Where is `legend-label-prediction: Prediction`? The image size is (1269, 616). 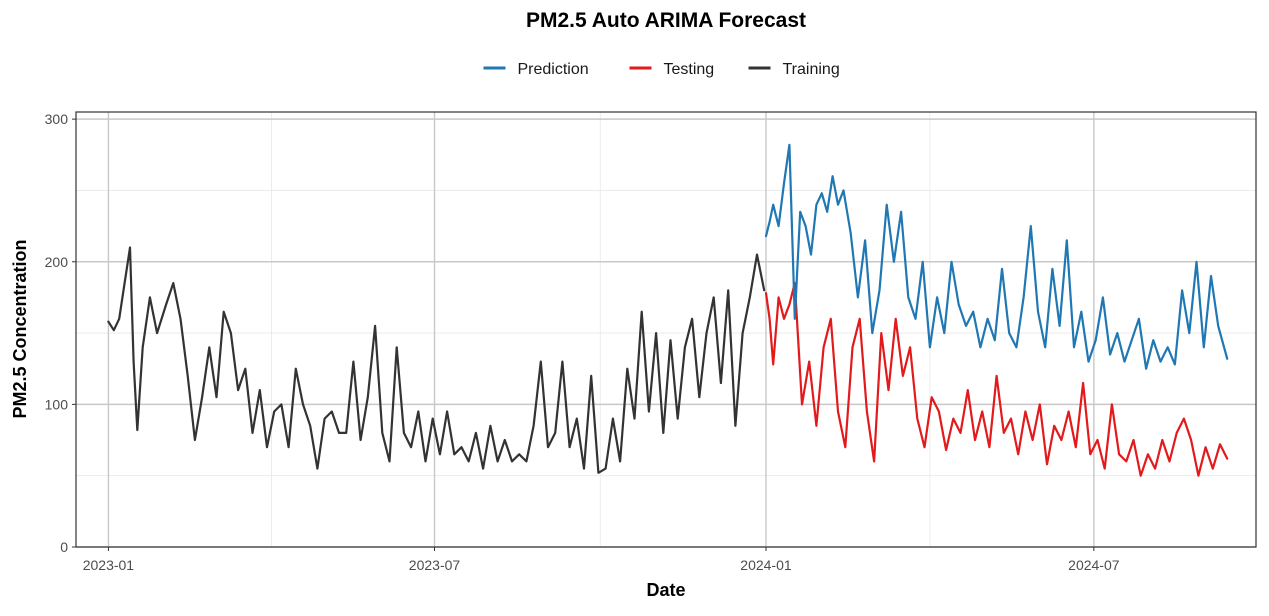 legend-label-prediction: Prediction is located at coordinates (553, 69).